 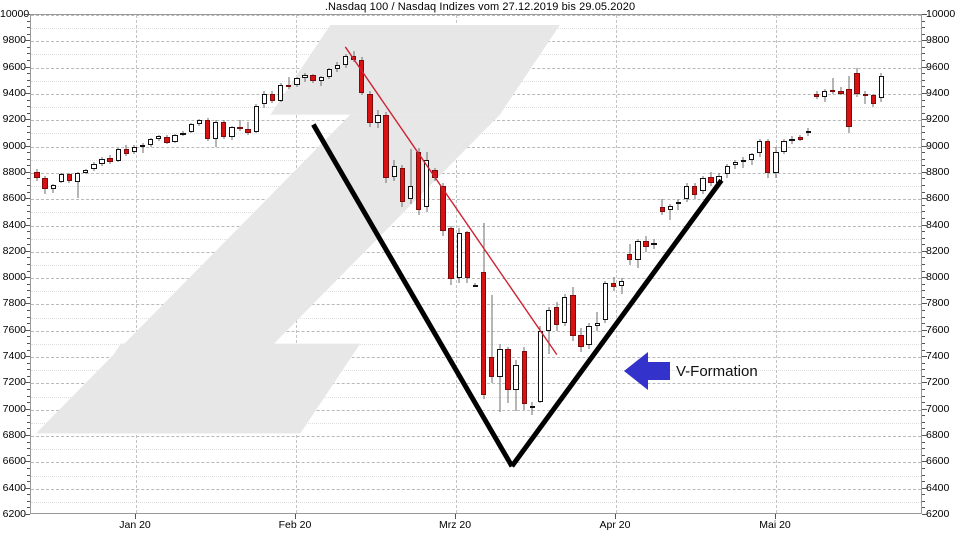 What do you see at coordinates (616, 264) in the screenshot?
I see `gridline-Apr 20` at bounding box center [616, 264].